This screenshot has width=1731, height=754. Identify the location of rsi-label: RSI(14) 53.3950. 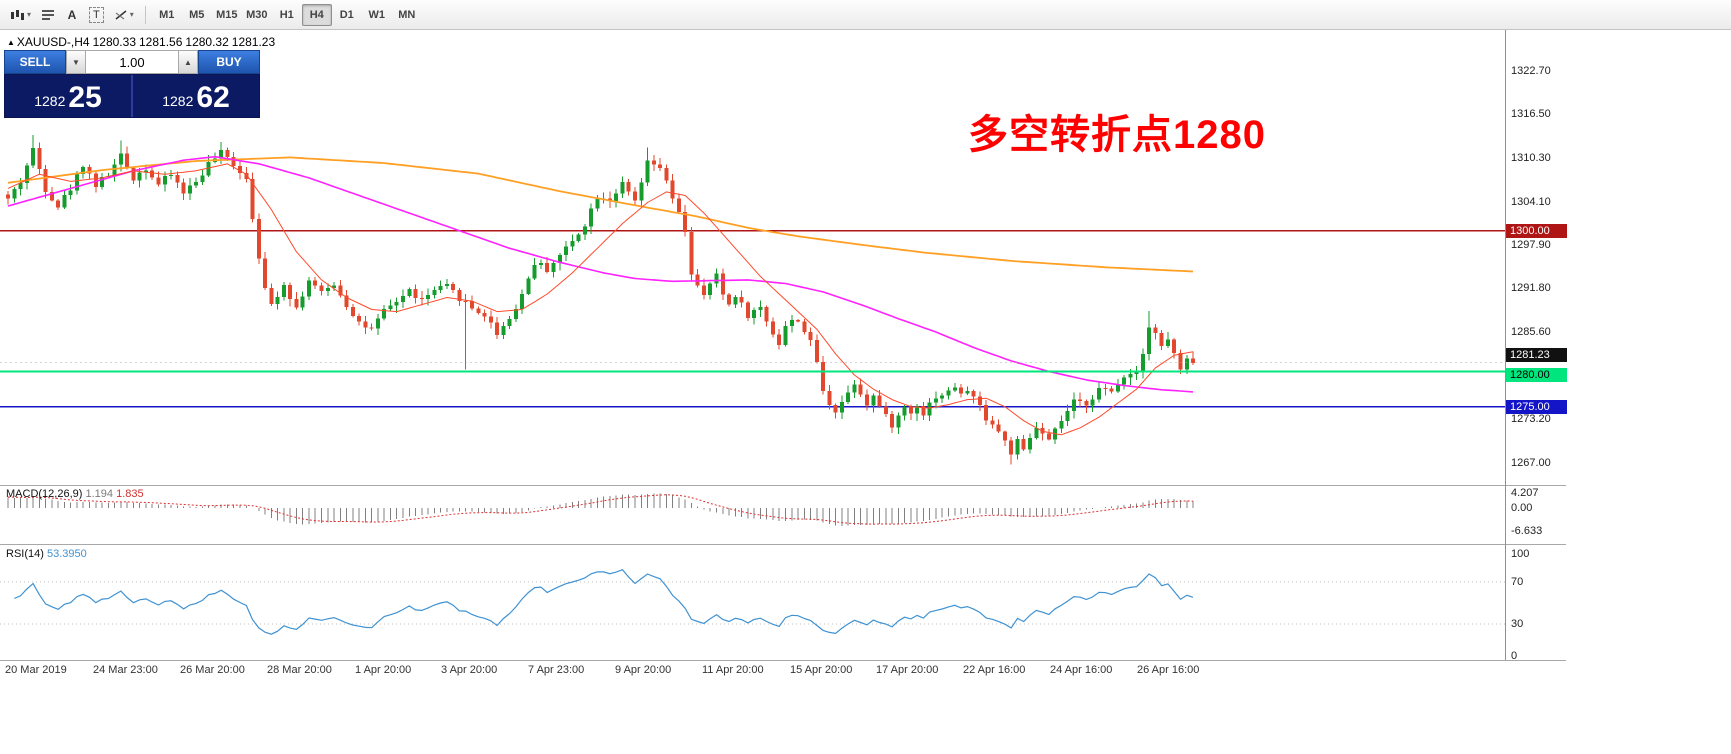
(46, 554).